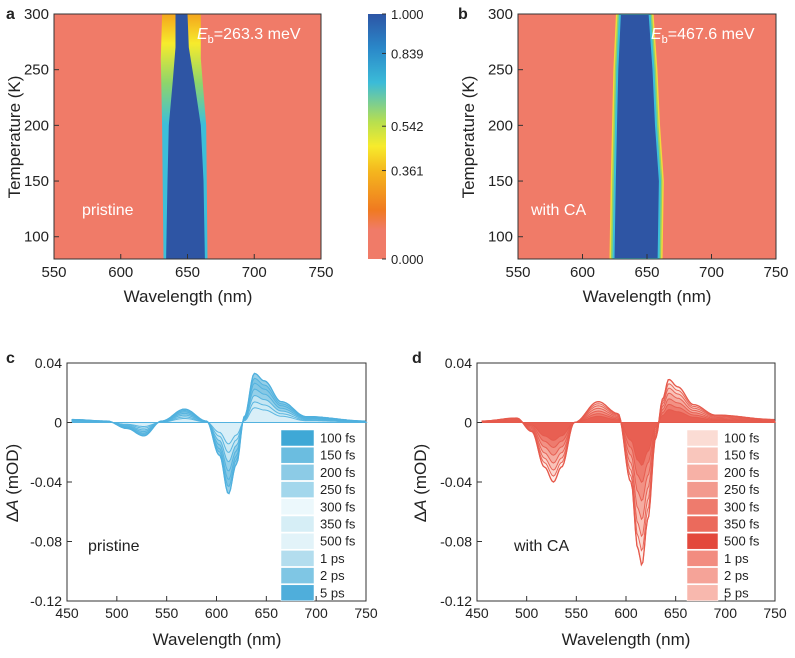 Image resolution: width=795 pixels, height=658 pixels. Describe the element at coordinates (711, 34) in the screenshot. I see `annotation-eb-value: =467.6 meV` at that location.